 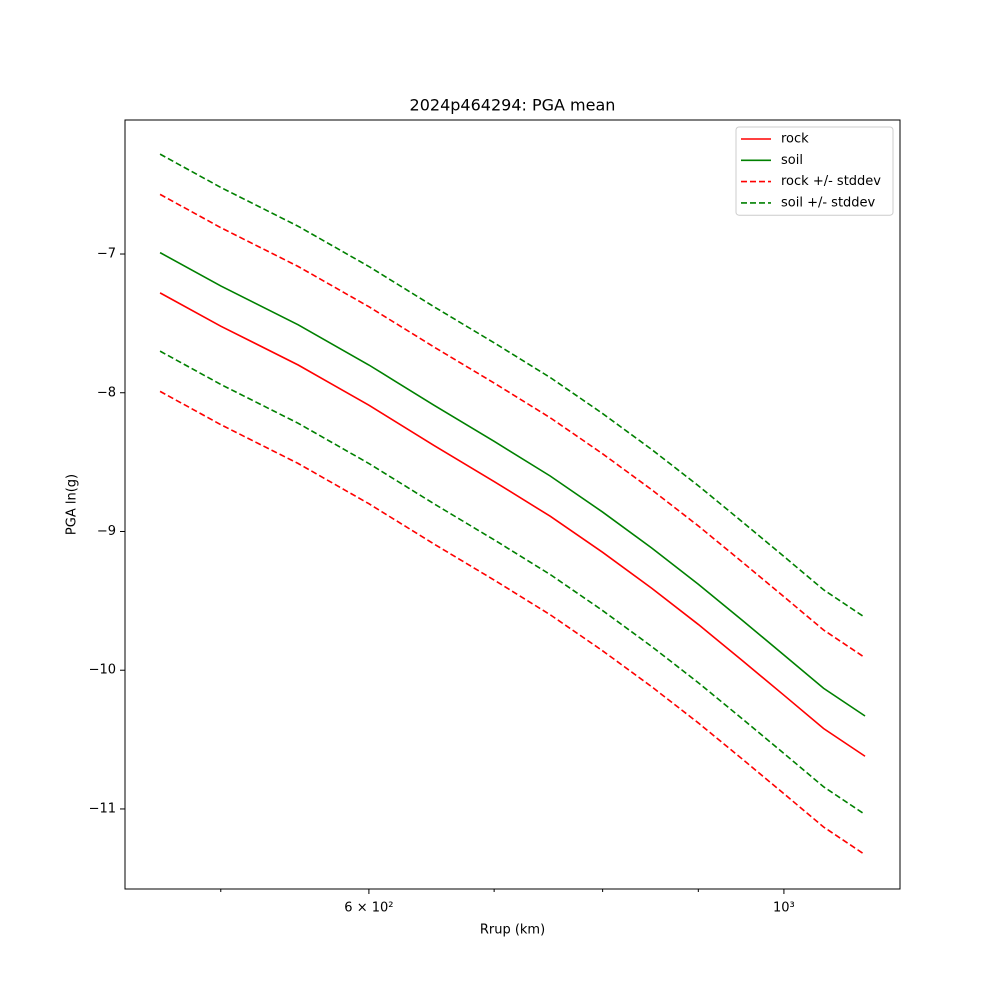 What do you see at coordinates (106, 531) in the screenshot?
I see `y-tick-label: −9` at bounding box center [106, 531].